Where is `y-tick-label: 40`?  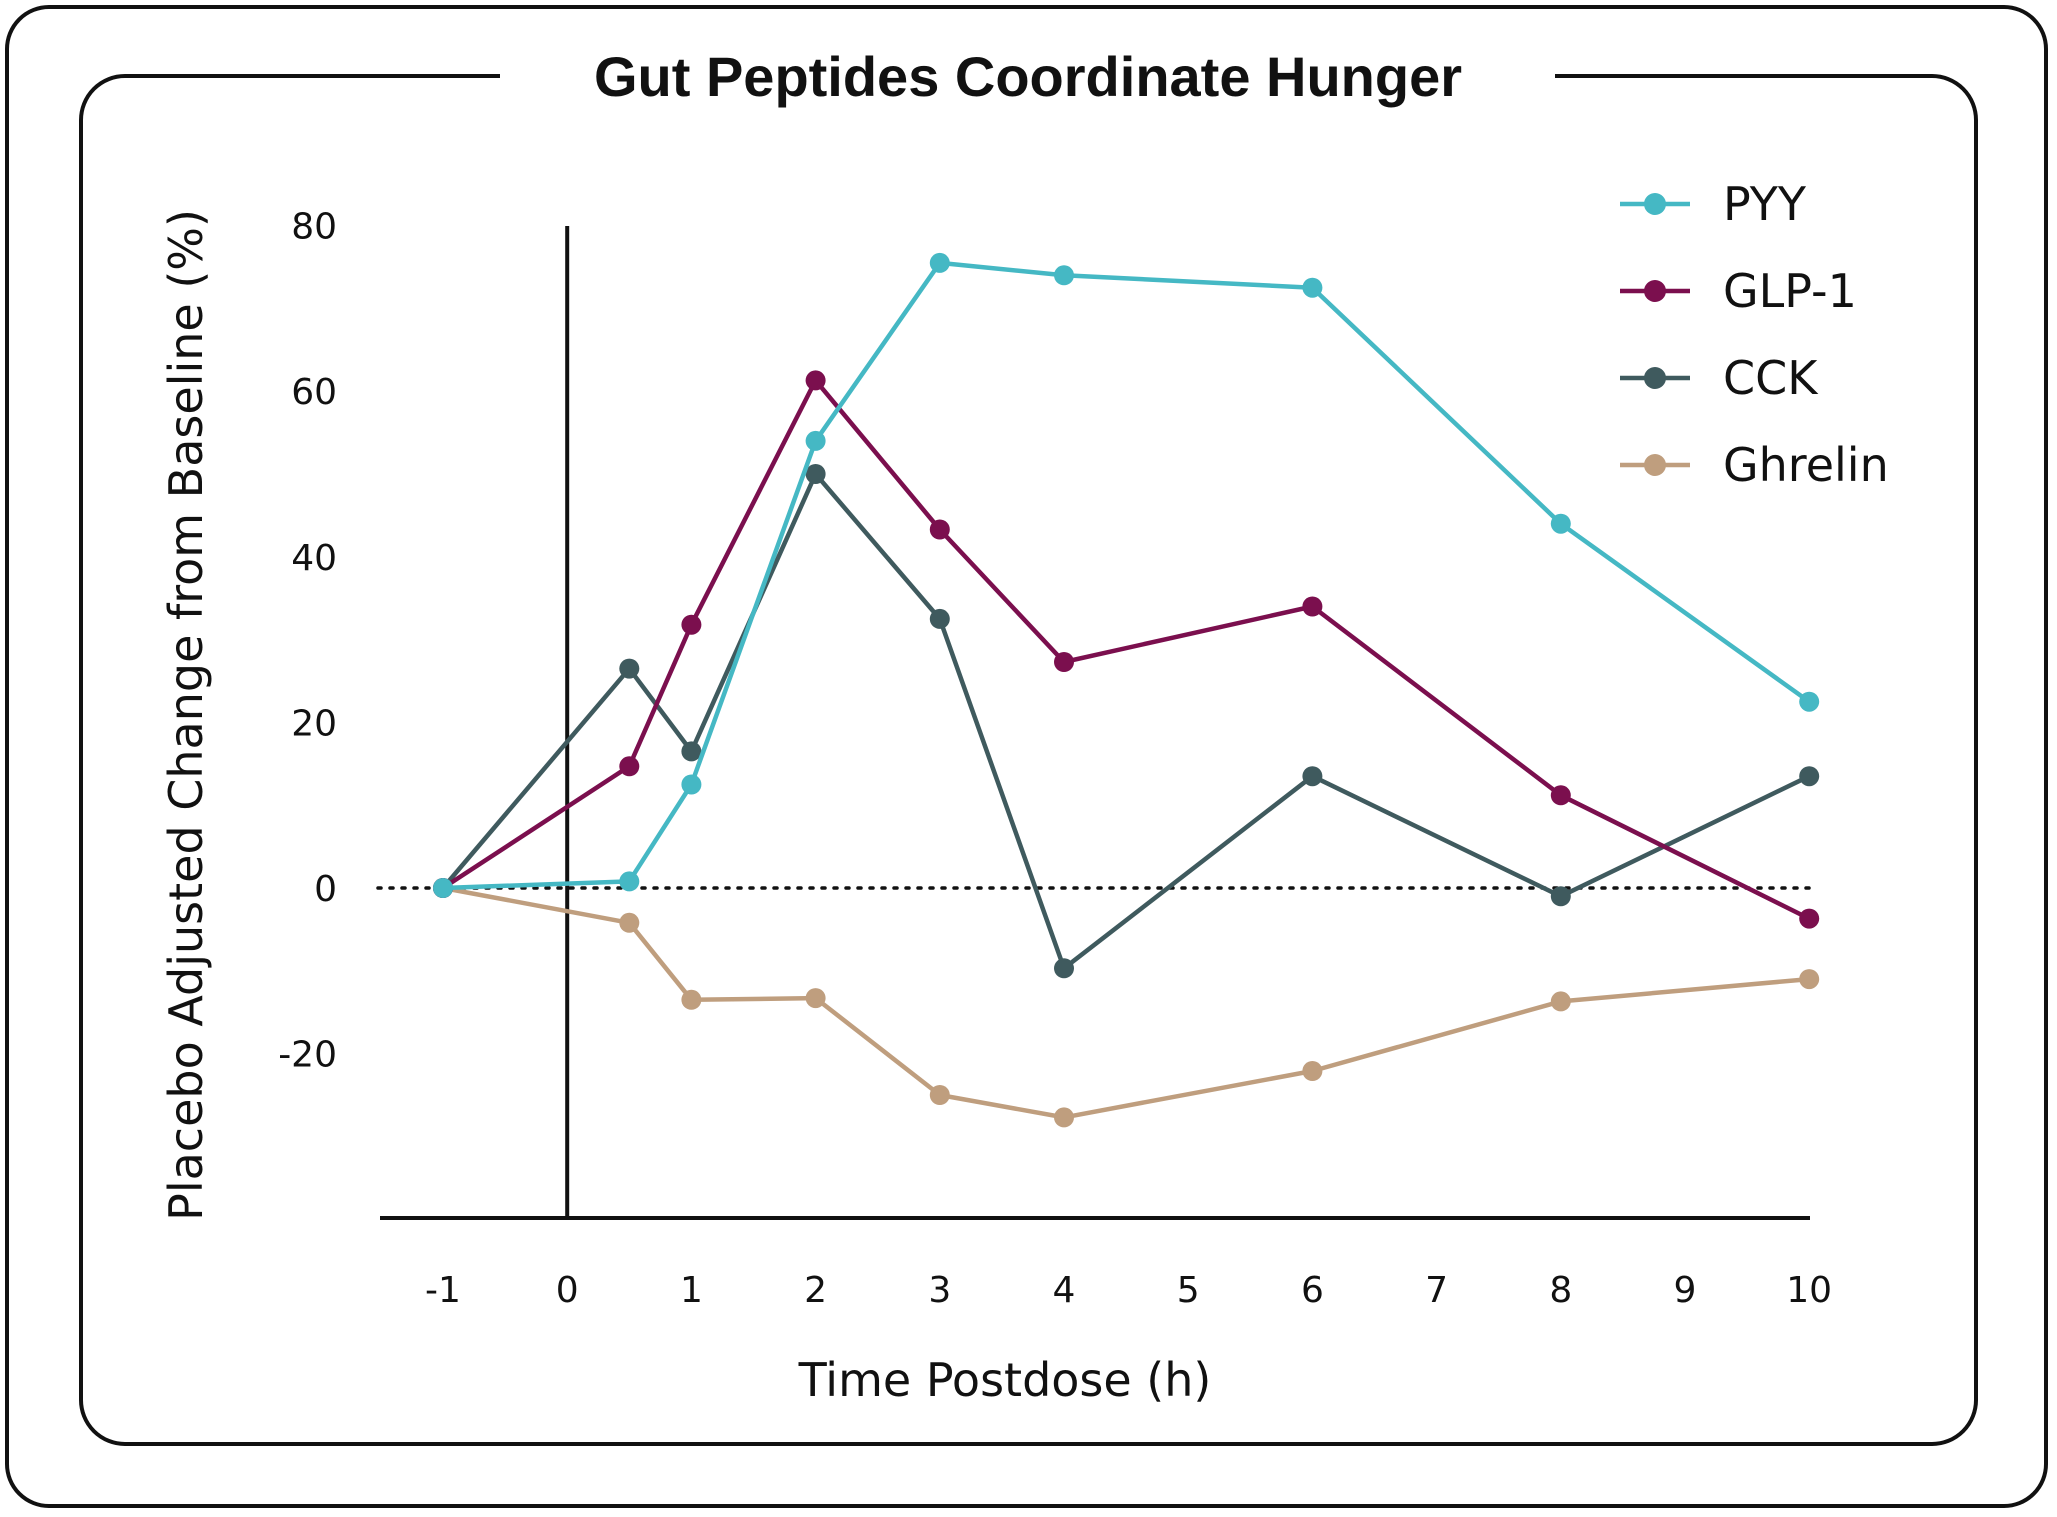 y-tick-label: 40 is located at coordinates (314, 558).